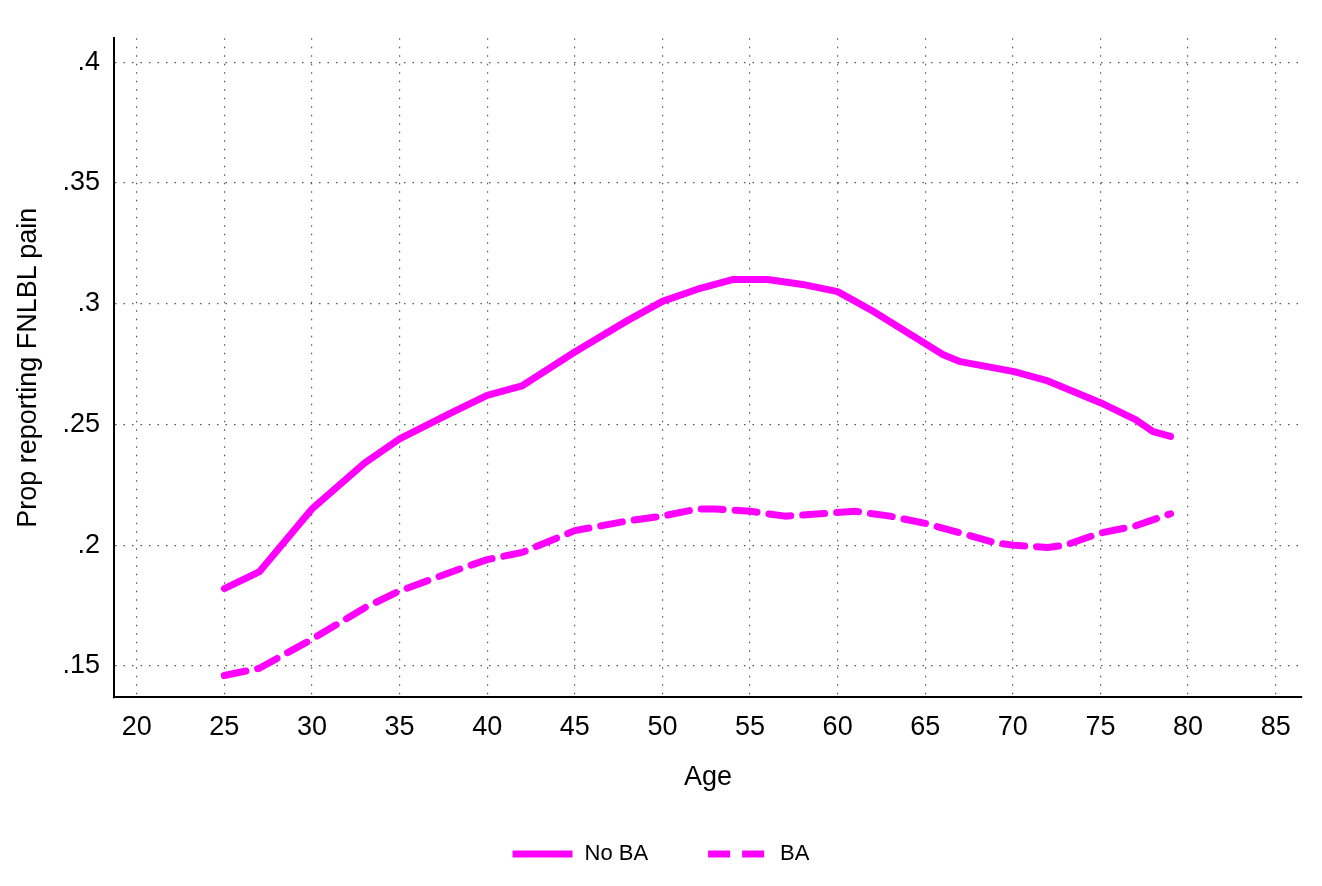 Image resolution: width=1322 pixels, height=886 pixels. Describe the element at coordinates (88, 302) in the screenshot. I see `y-tick-label: .3` at that location.